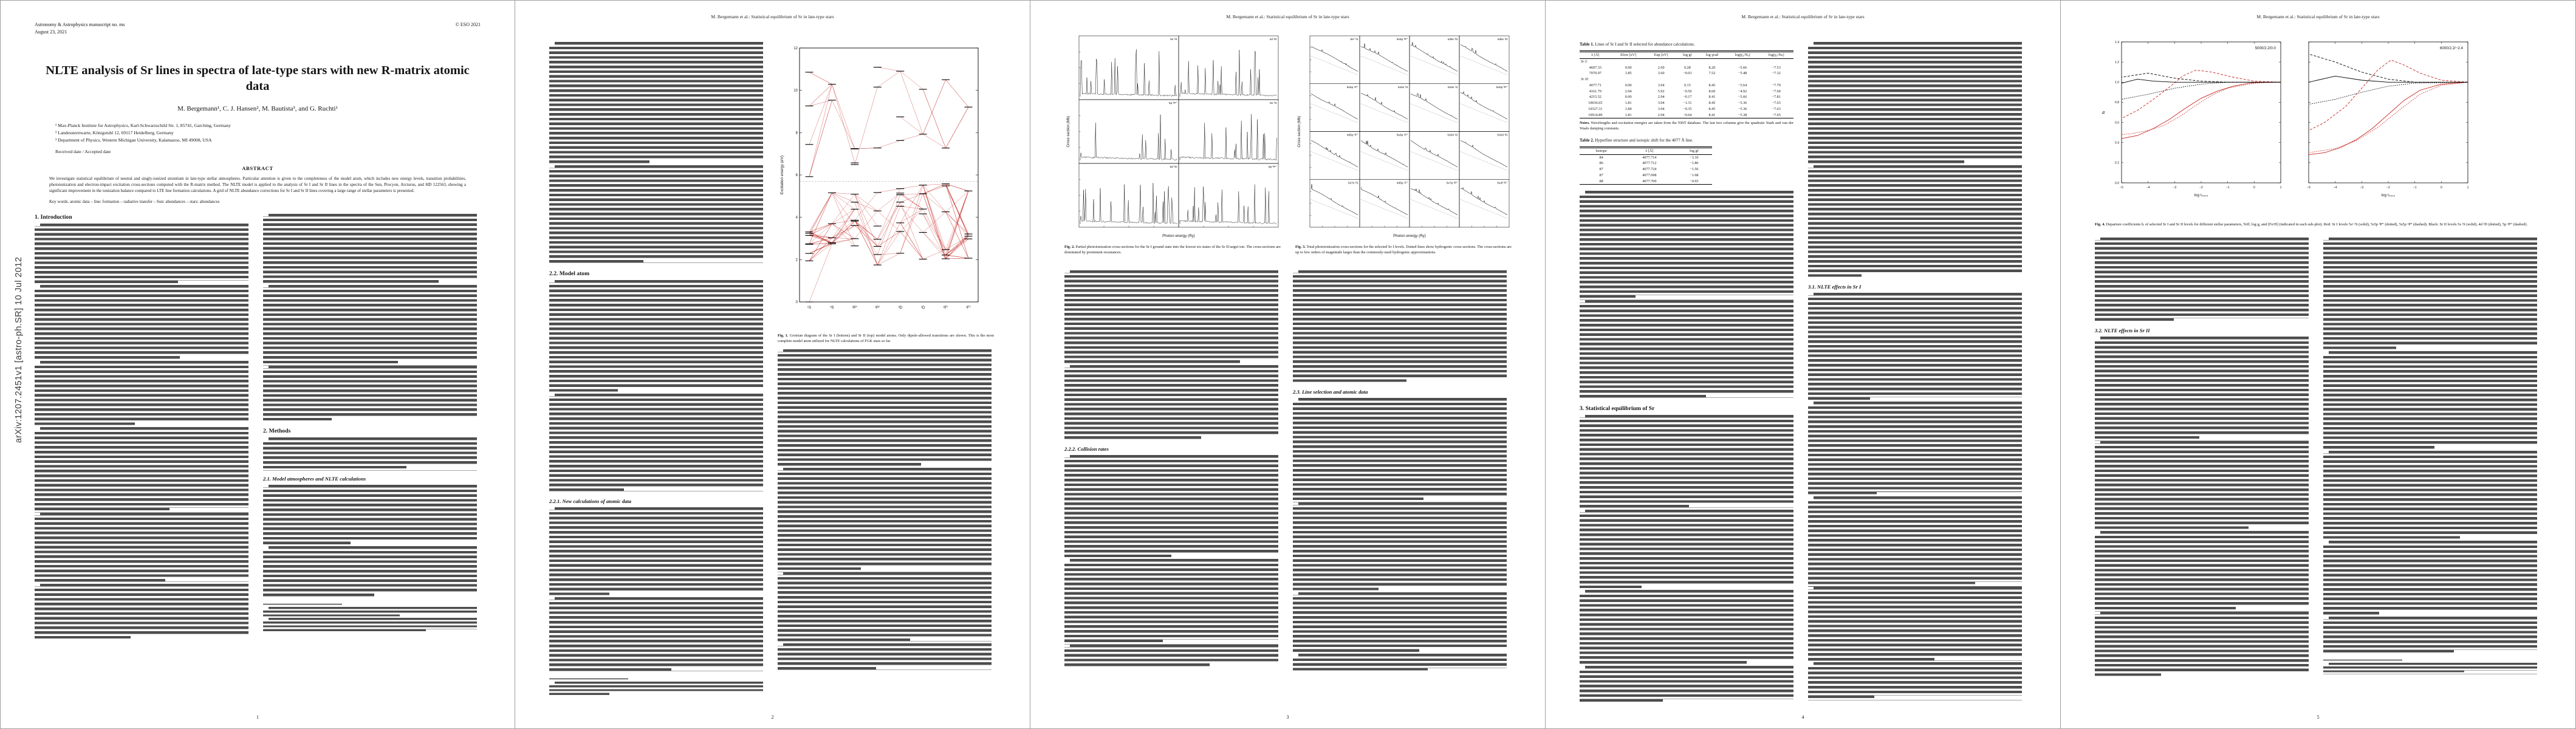  I want to click on column-header: log gf, so click(1687, 55).